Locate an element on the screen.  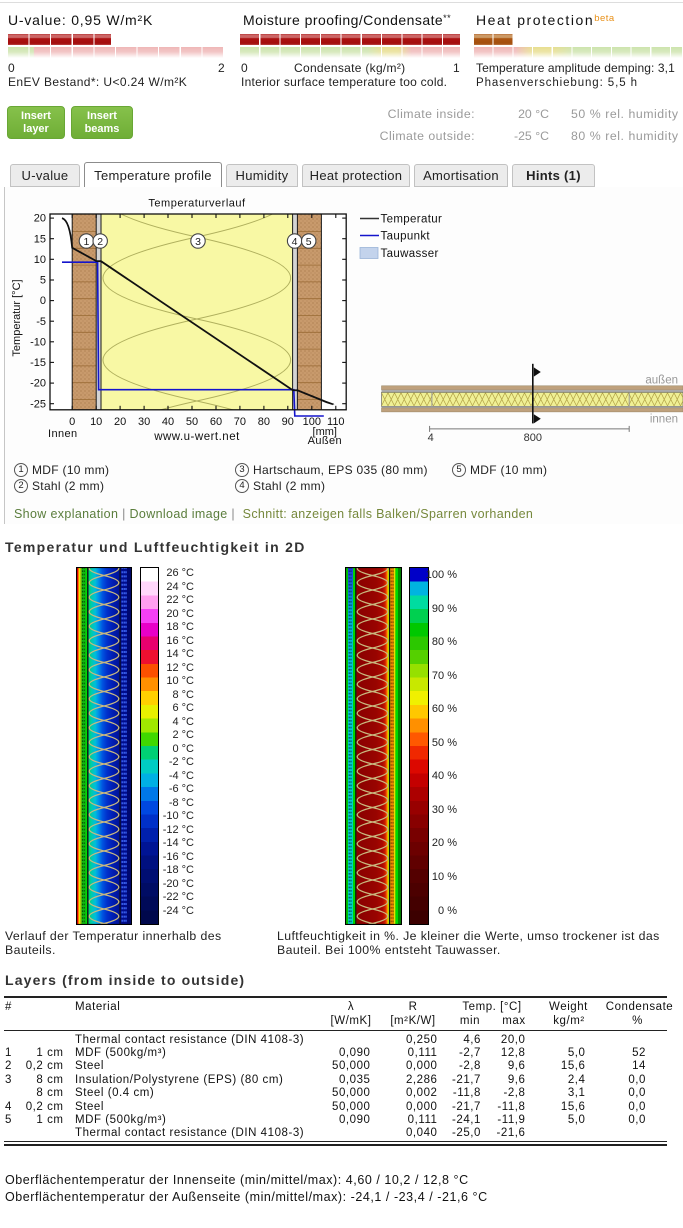
svg-text: -15 is located at coordinates (38, 363).